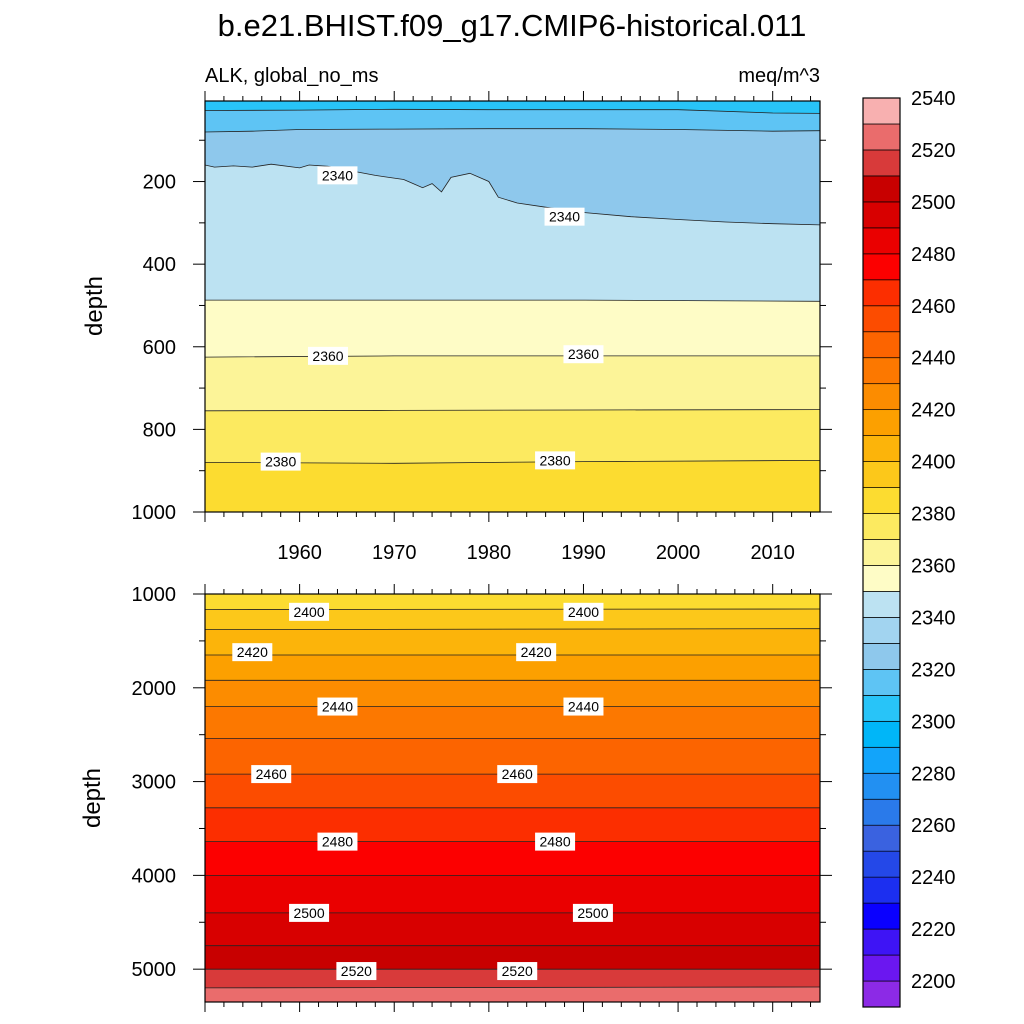 The height and width of the screenshot is (1024, 1024). Describe the element at coordinates (291, 76) in the screenshot. I see `left-subtitle: ALK, global_no_ms` at that location.